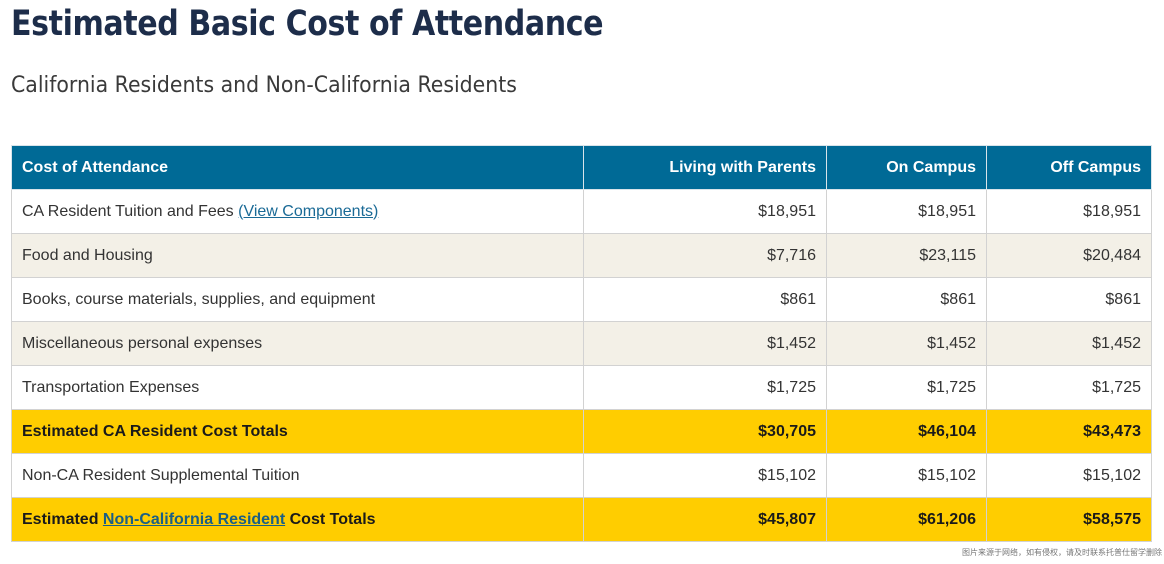 Image resolution: width=1164 pixels, height=564 pixels. I want to click on header-on-campus: On Campus, so click(906, 167).